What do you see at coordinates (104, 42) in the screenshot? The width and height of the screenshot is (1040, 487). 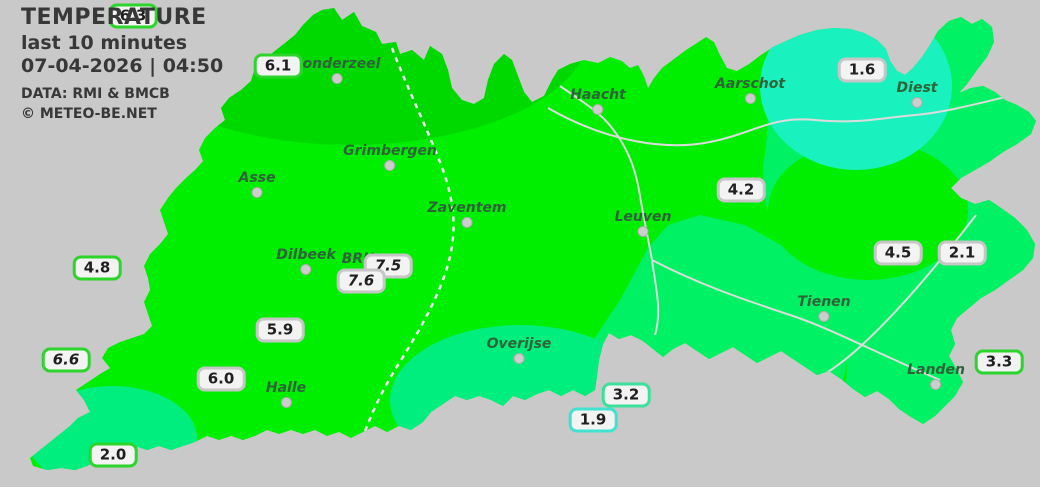 I see `subtitle: last 10 minutes` at bounding box center [104, 42].